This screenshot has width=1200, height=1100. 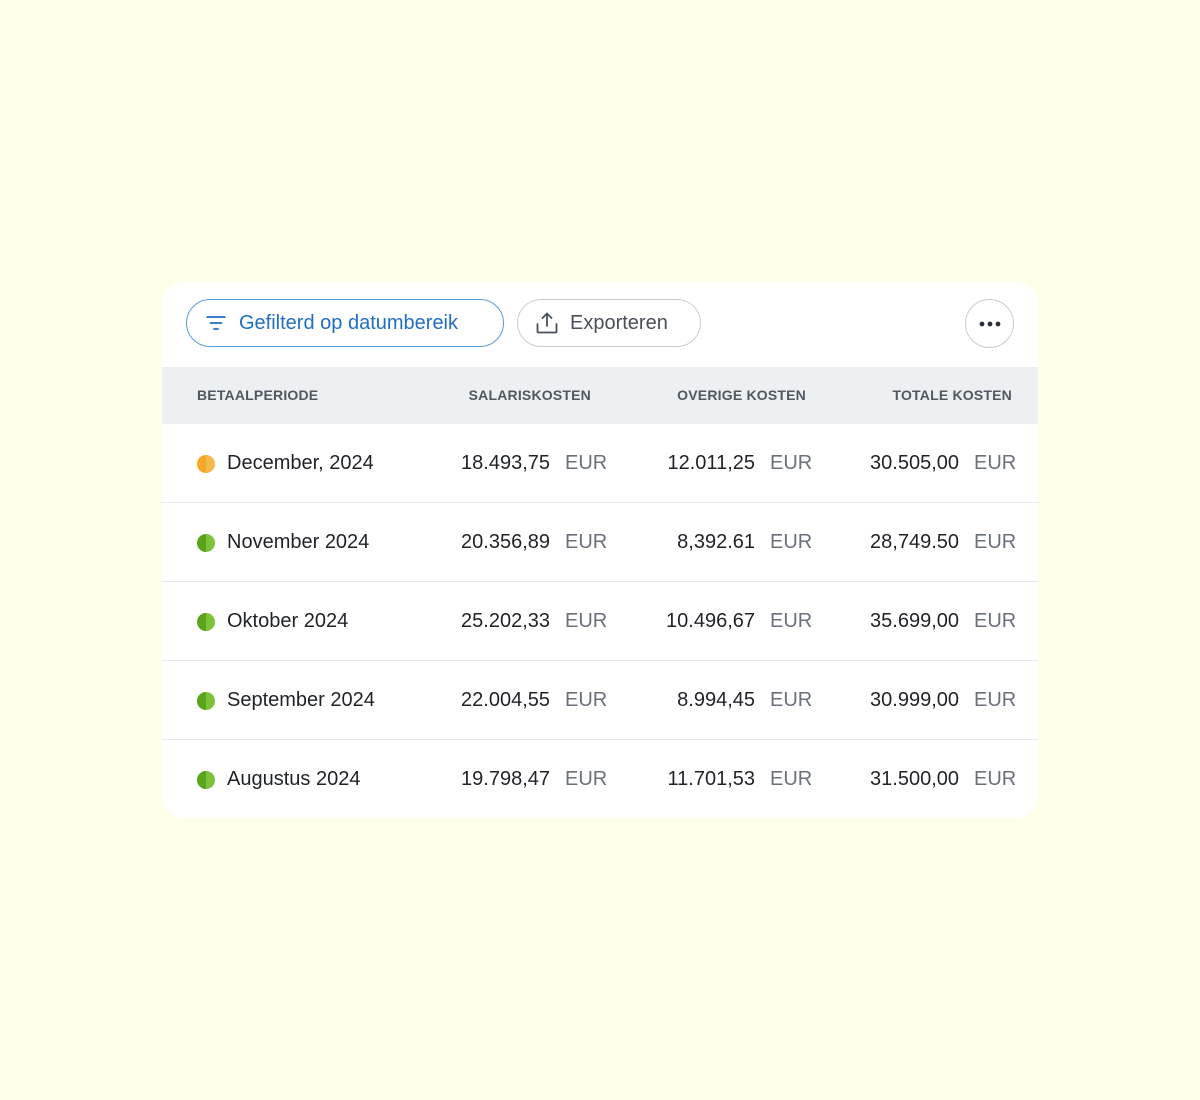 I want to click on column-header-period: BETAALPERIODE, so click(x=258, y=395).